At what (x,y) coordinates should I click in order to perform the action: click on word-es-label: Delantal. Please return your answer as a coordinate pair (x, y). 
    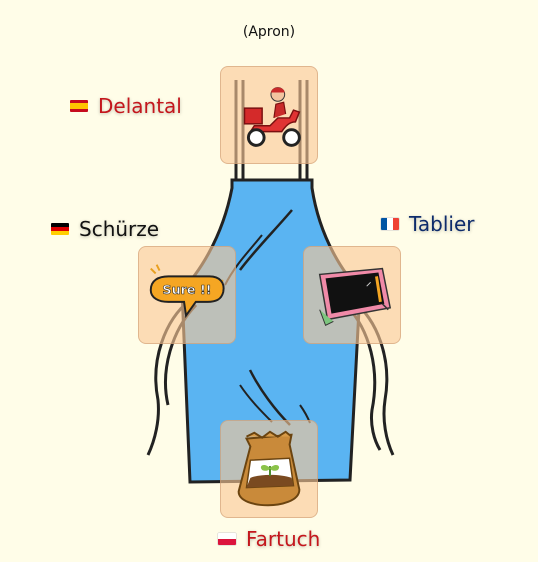
    Looking at the image, I should click on (140, 106).